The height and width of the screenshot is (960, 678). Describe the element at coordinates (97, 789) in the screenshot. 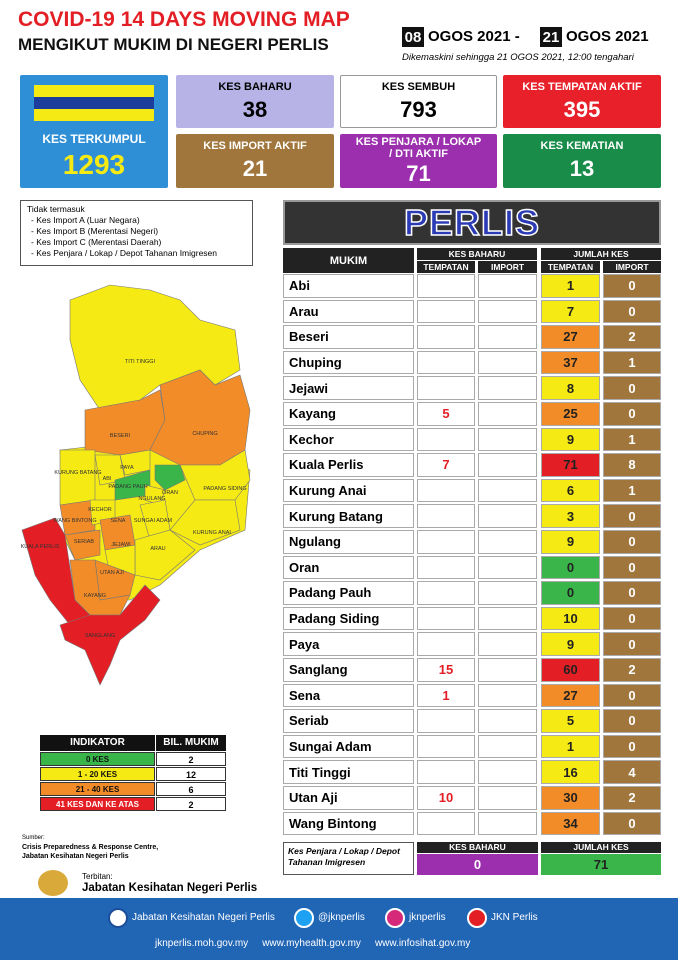

I see `indicator-label: 21 - 40 KES` at that location.